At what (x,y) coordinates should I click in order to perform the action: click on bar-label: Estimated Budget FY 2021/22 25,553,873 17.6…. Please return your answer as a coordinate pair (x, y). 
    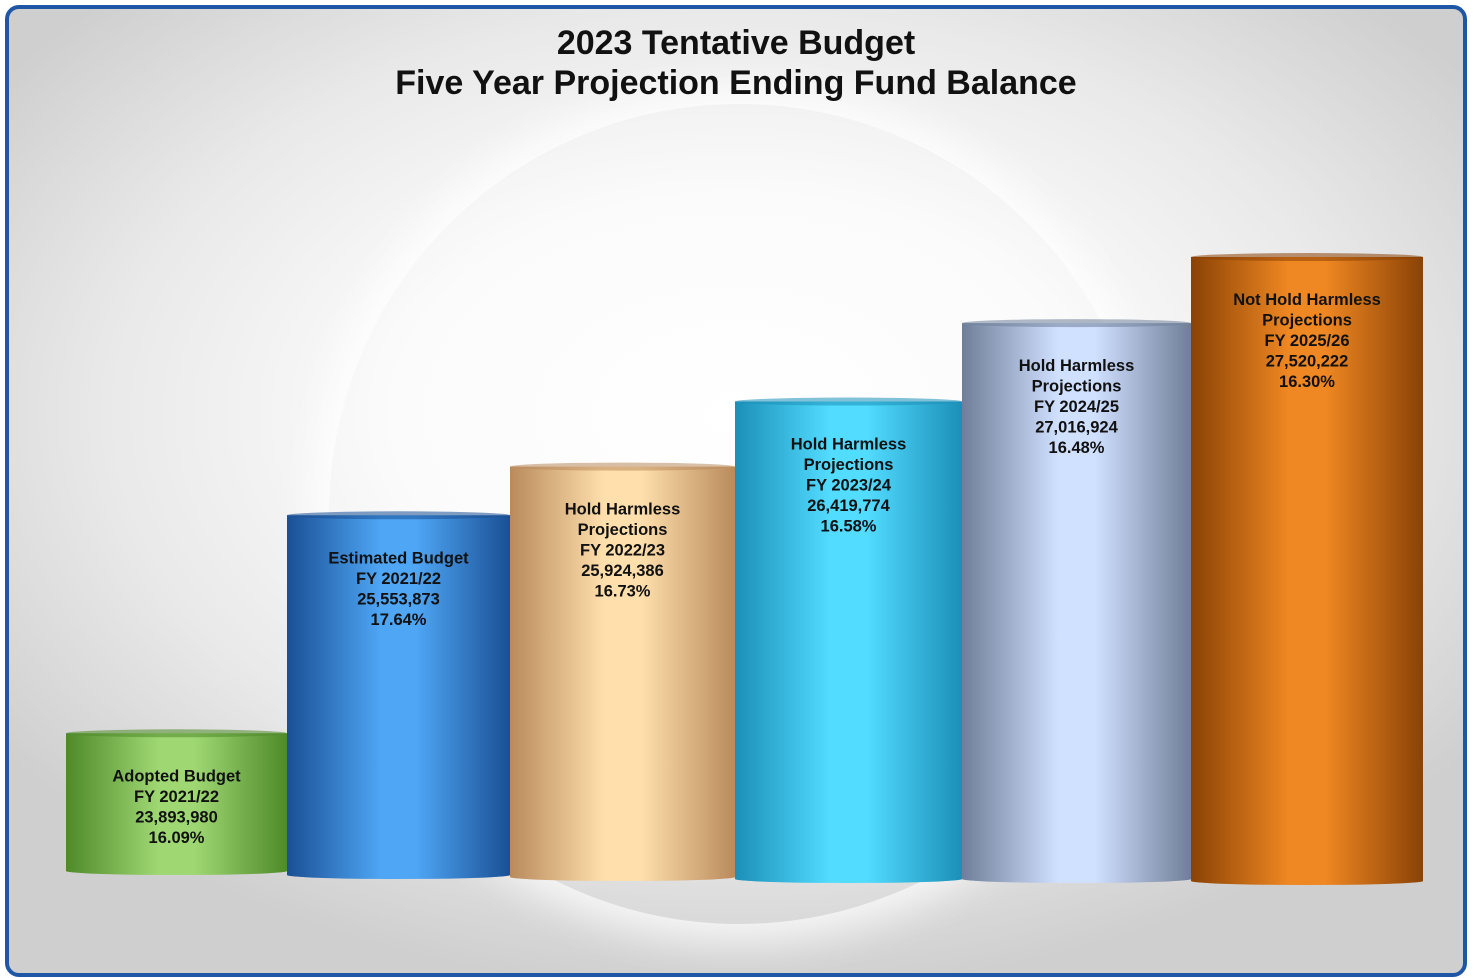
    Looking at the image, I should click on (398, 589).